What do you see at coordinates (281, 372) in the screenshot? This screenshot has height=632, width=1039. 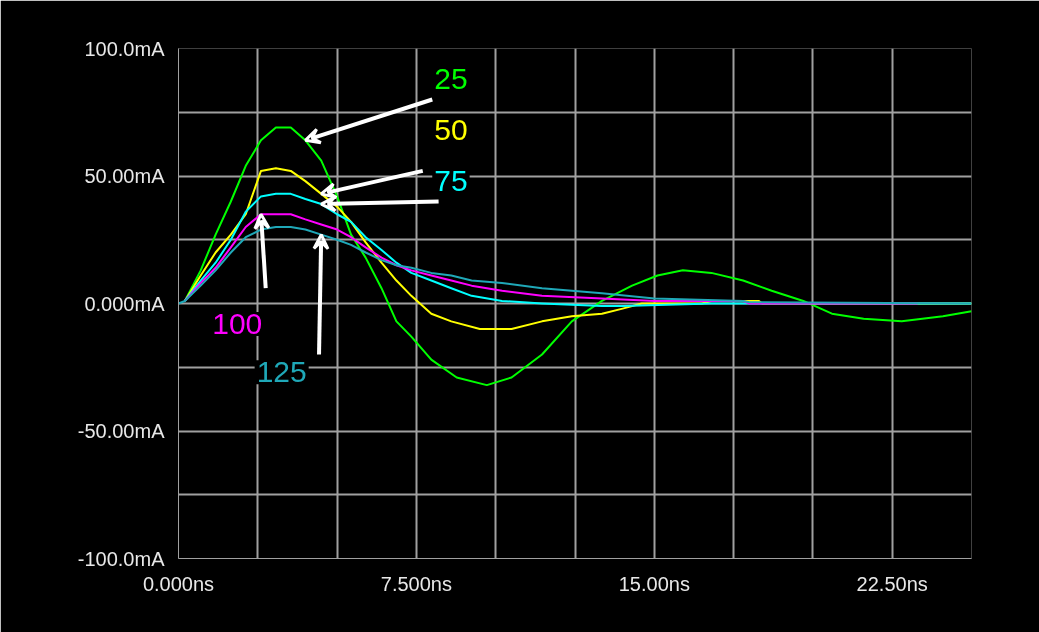 I see `text: 125` at bounding box center [281, 372].